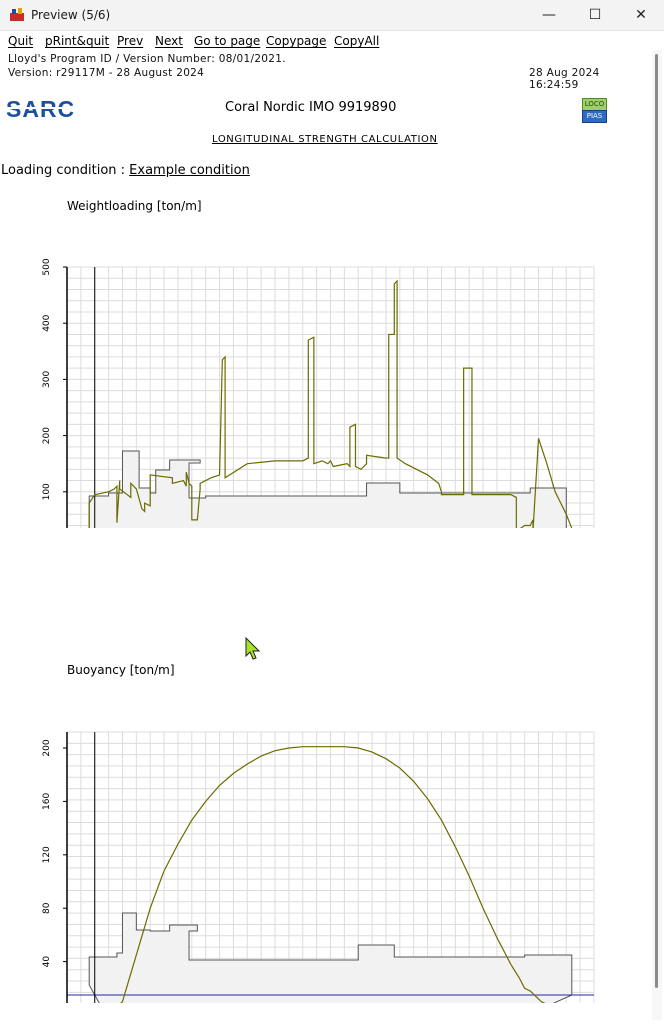  I want to click on close-icon: ✕, so click(641, 15).